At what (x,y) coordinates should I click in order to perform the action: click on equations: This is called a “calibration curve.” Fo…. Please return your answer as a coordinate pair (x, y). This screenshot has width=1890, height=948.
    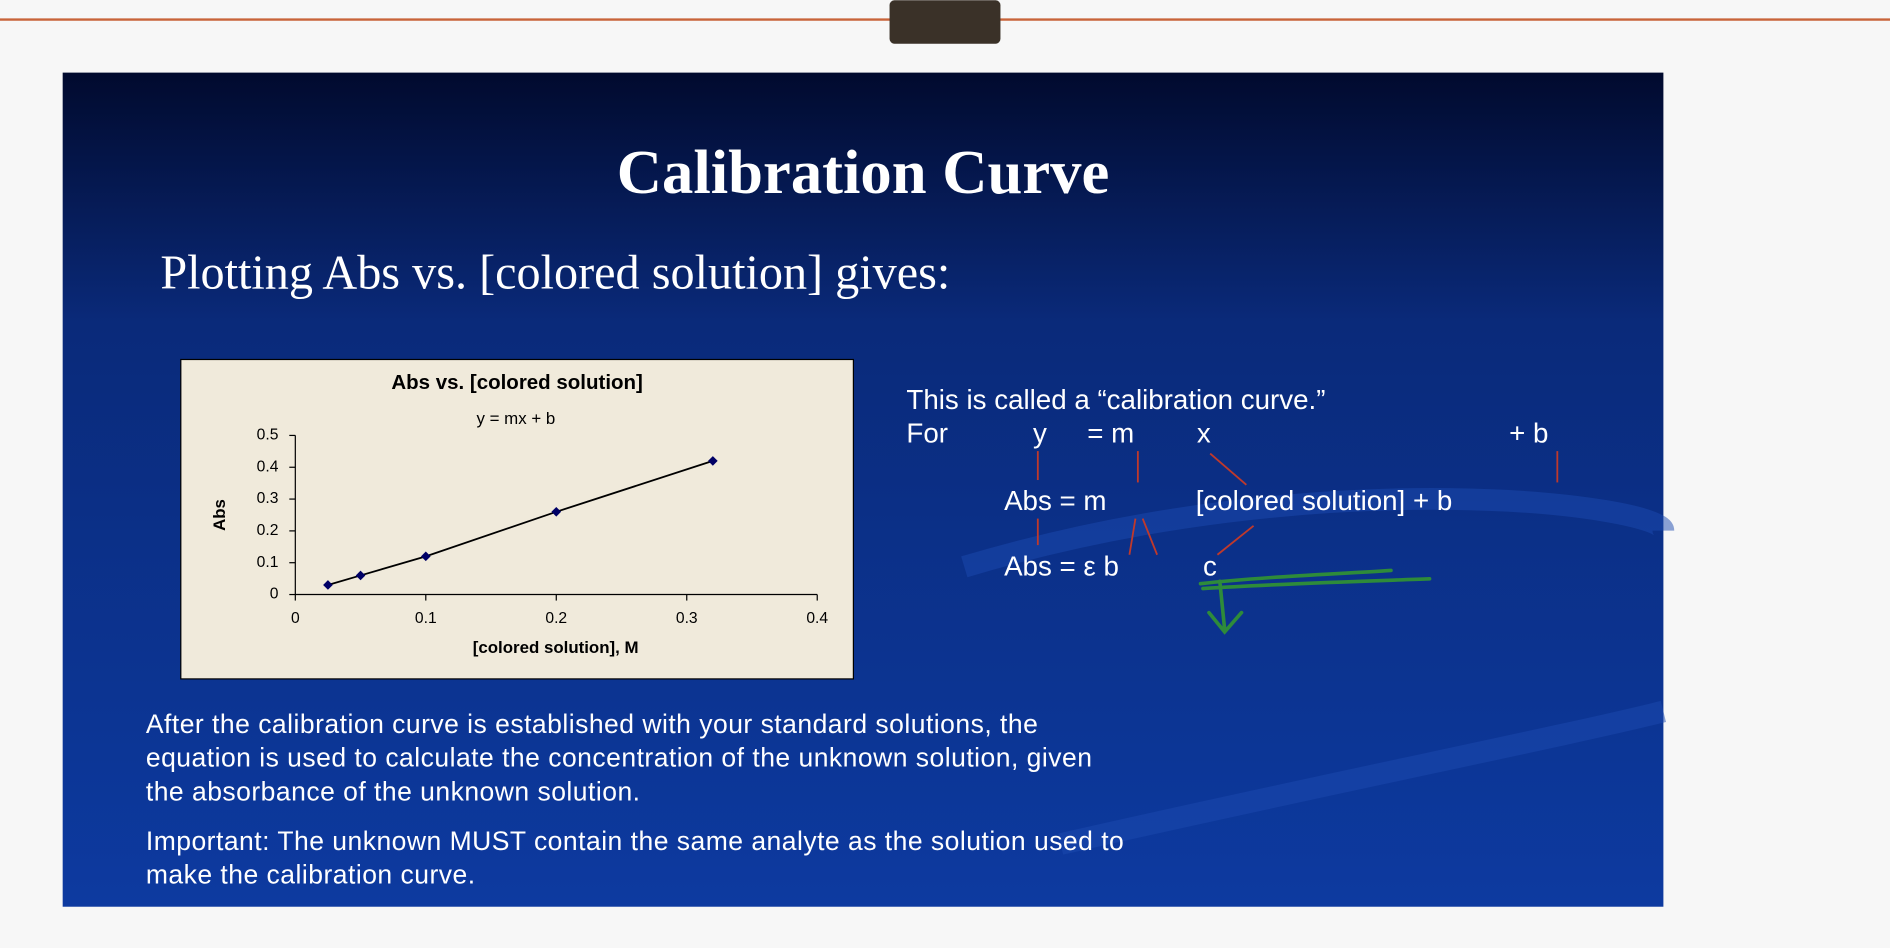
    Looking at the image, I should click on (1232, 509).